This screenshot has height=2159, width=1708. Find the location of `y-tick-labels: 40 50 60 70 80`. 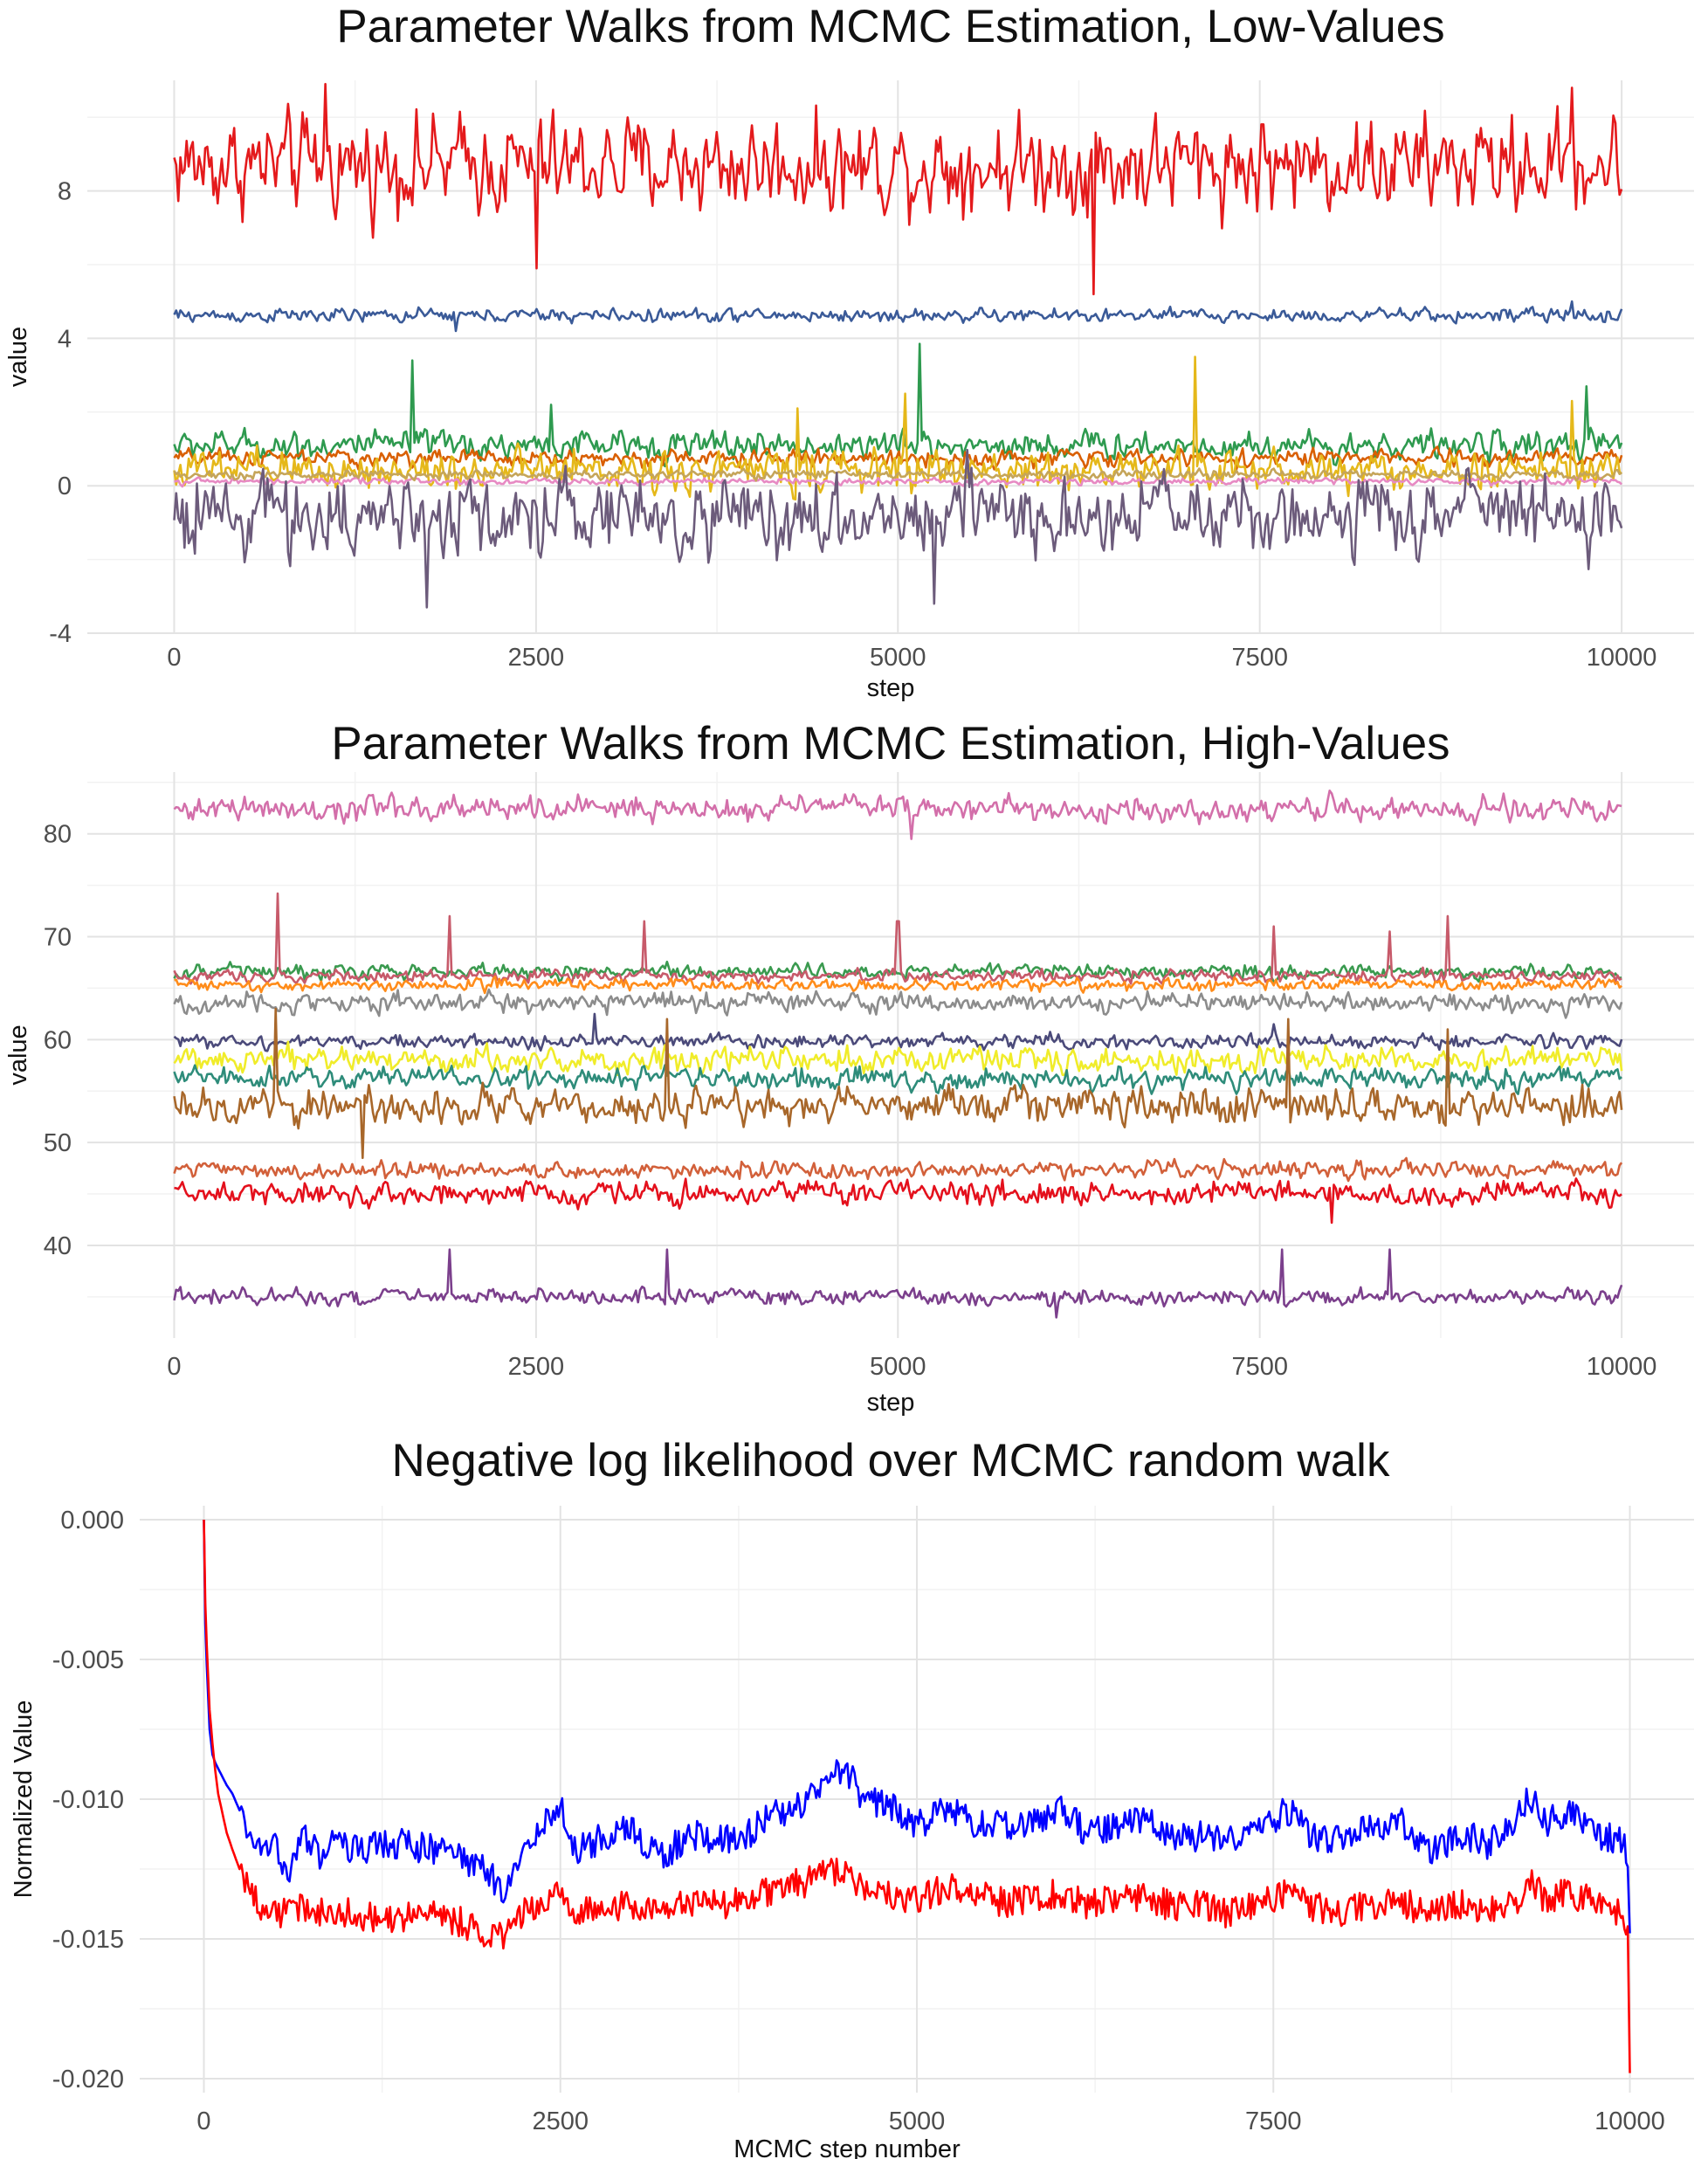

y-tick-labels: 40 50 60 70 80 is located at coordinates (58, 1040).